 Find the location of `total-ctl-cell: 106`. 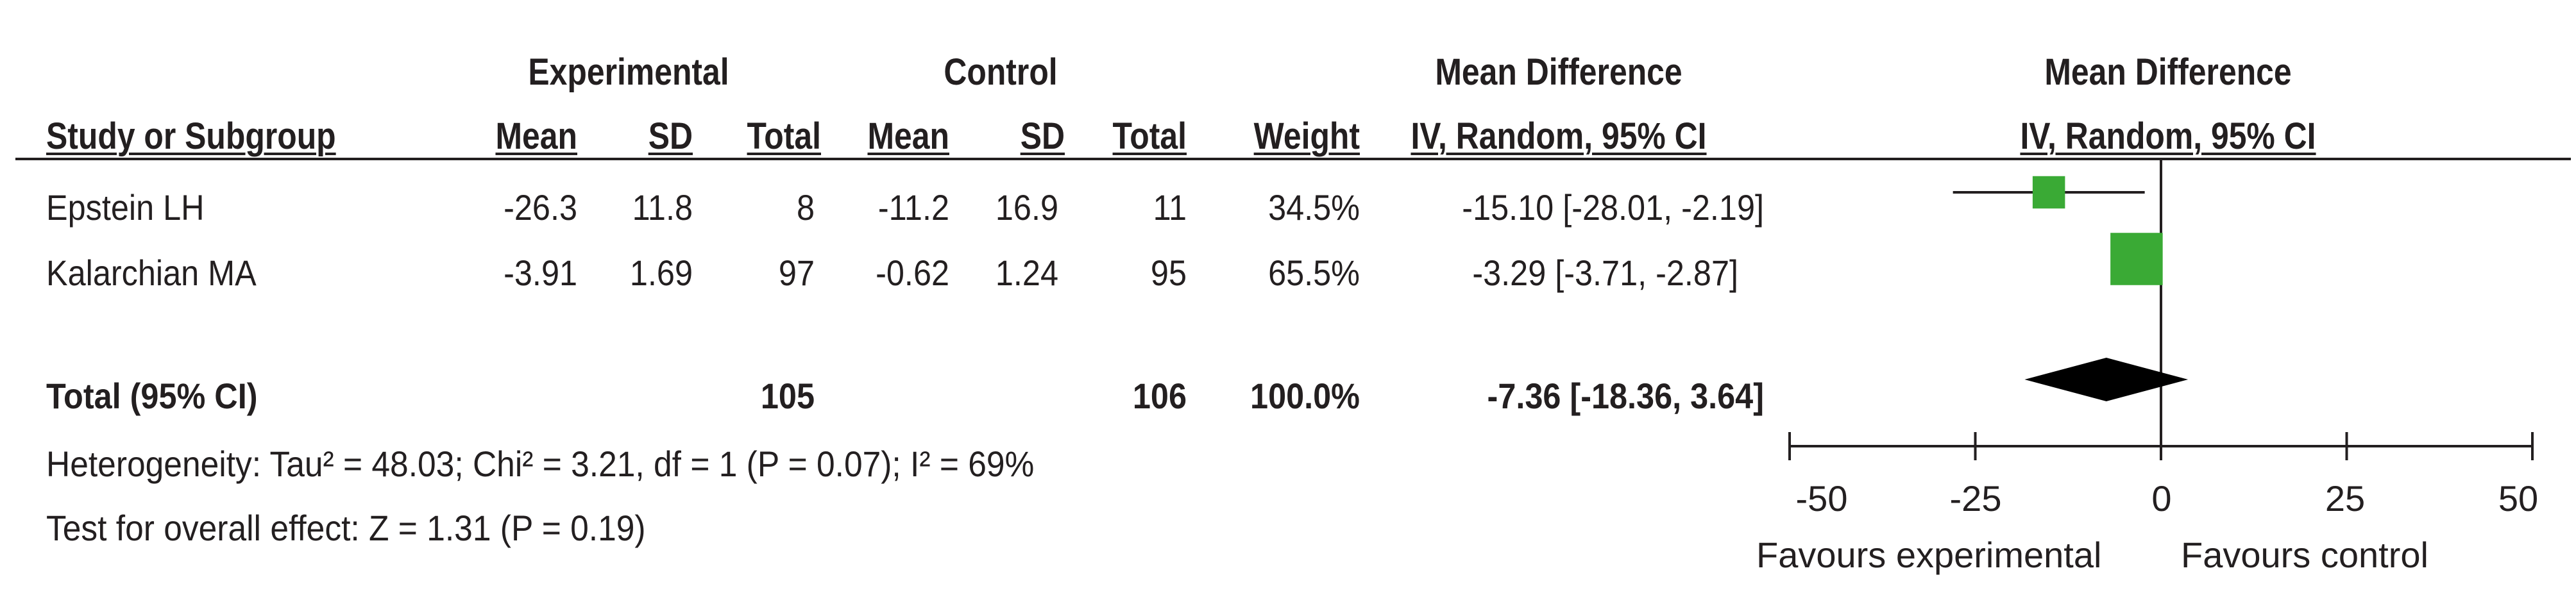

total-ctl-cell: 106 is located at coordinates (1159, 396).